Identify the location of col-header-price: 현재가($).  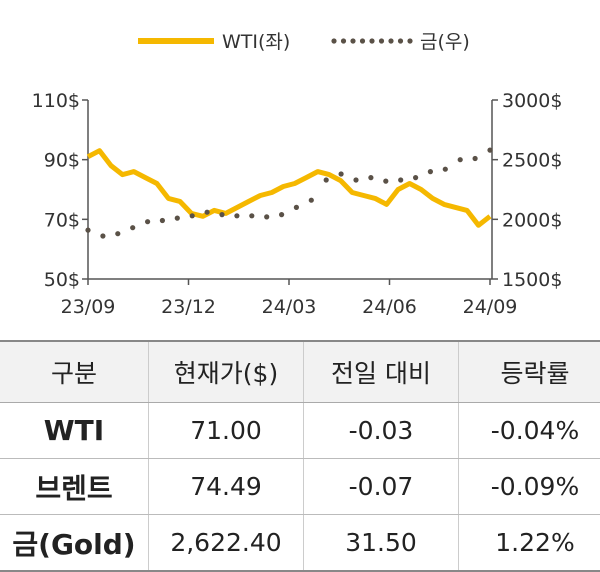
(226, 372).